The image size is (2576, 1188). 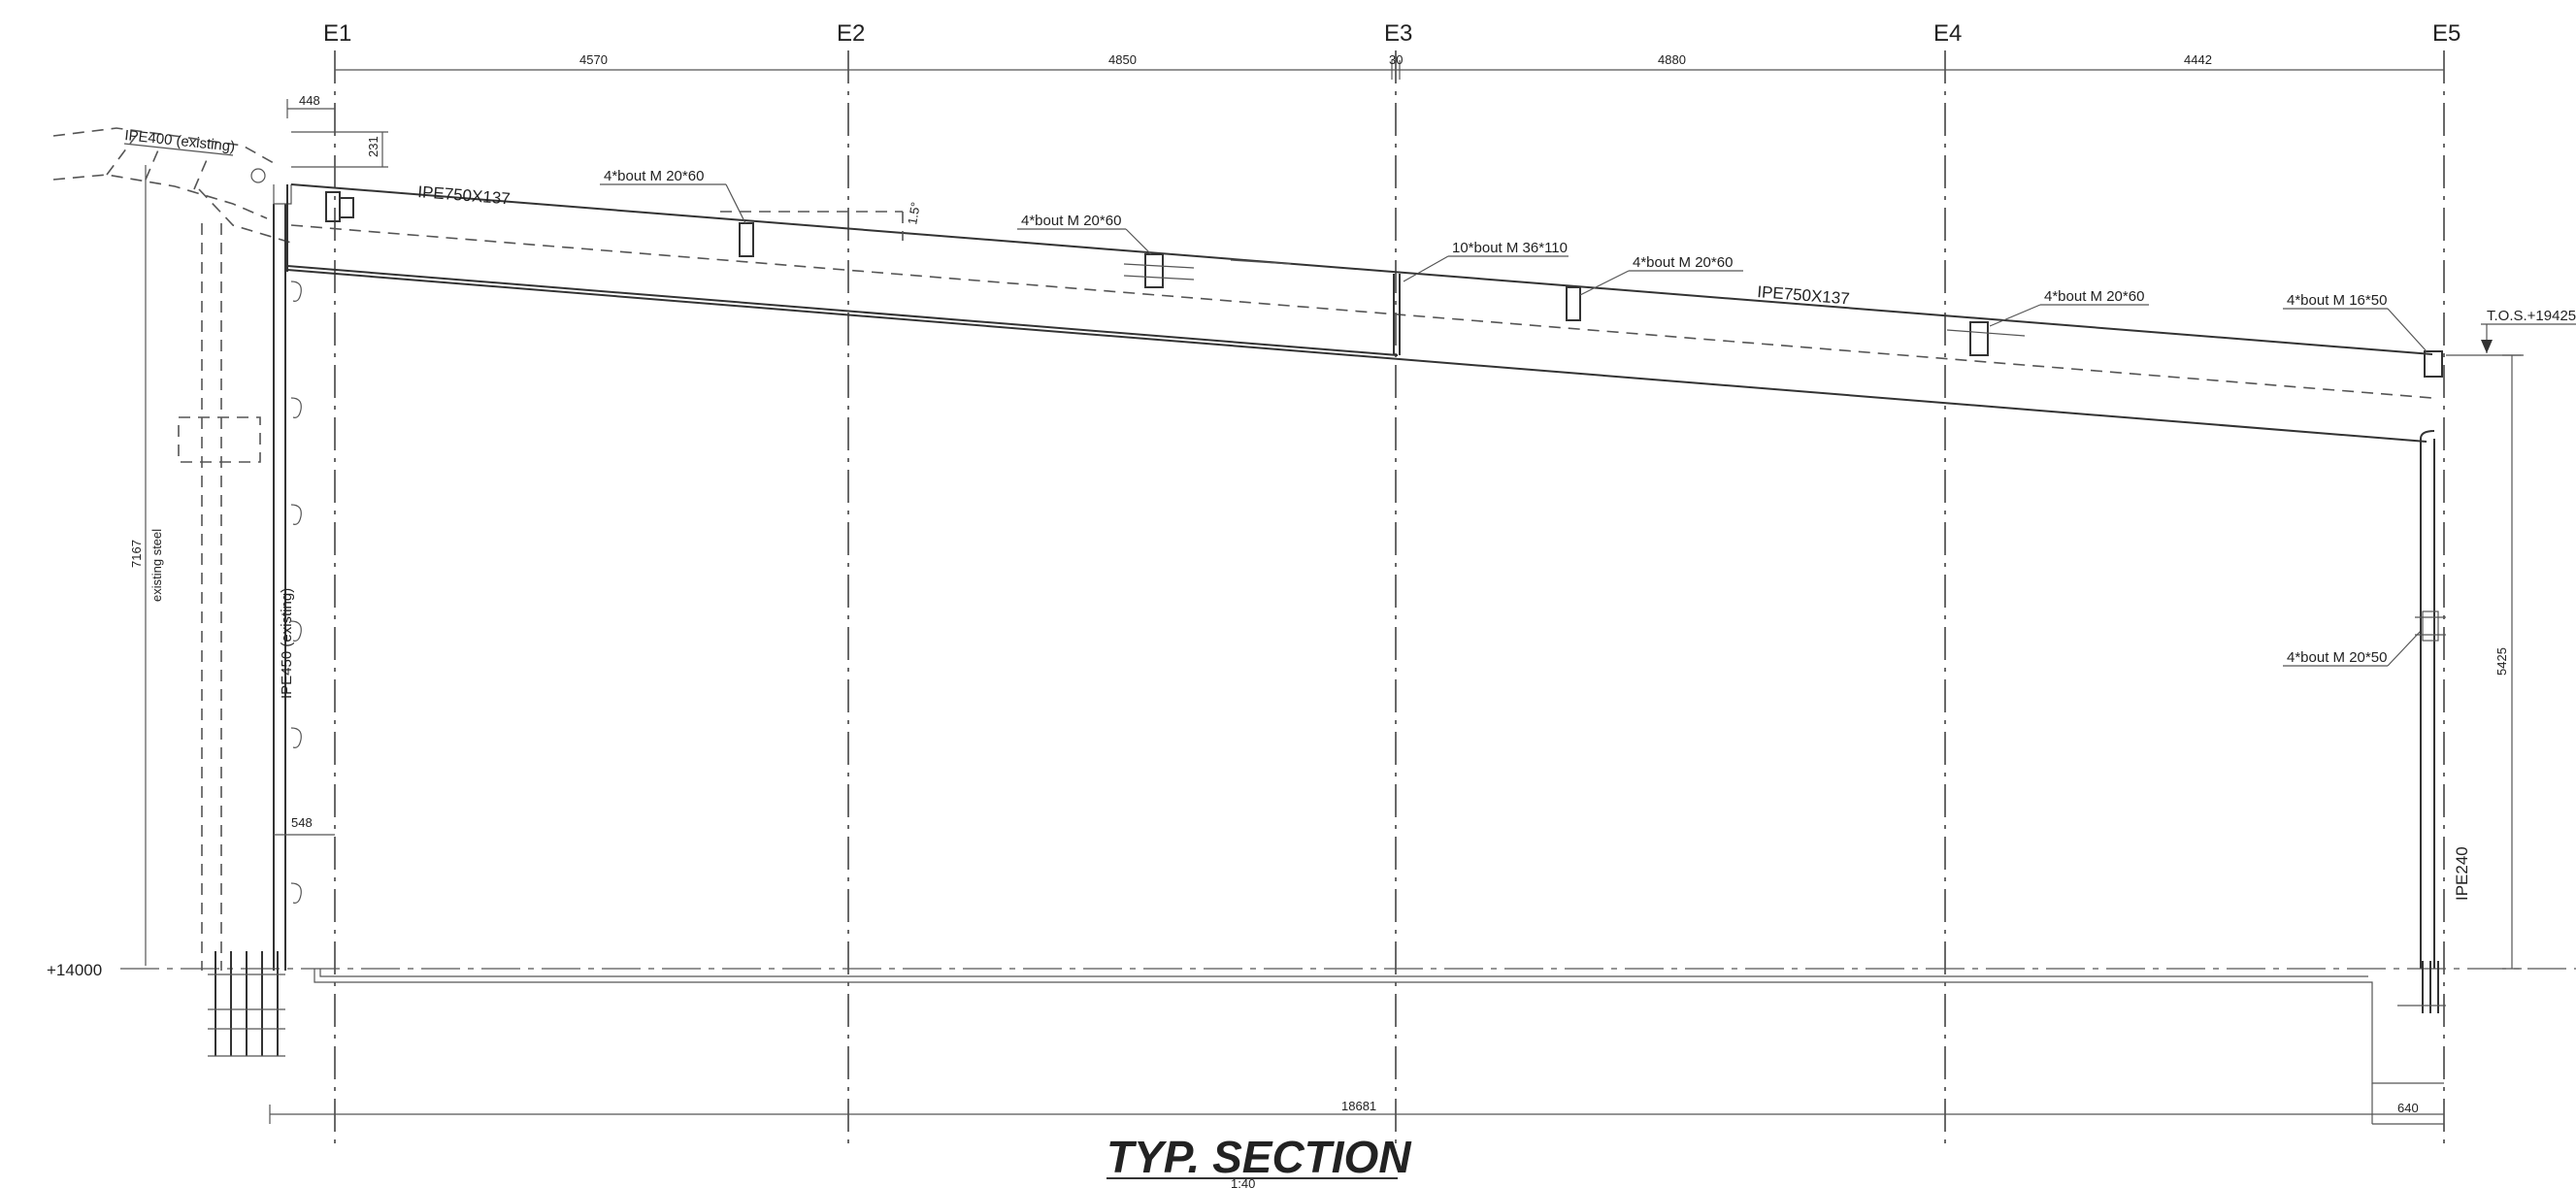 What do you see at coordinates (337, 130) in the screenshot?
I see `top-left-dimensions: 448 231` at bounding box center [337, 130].